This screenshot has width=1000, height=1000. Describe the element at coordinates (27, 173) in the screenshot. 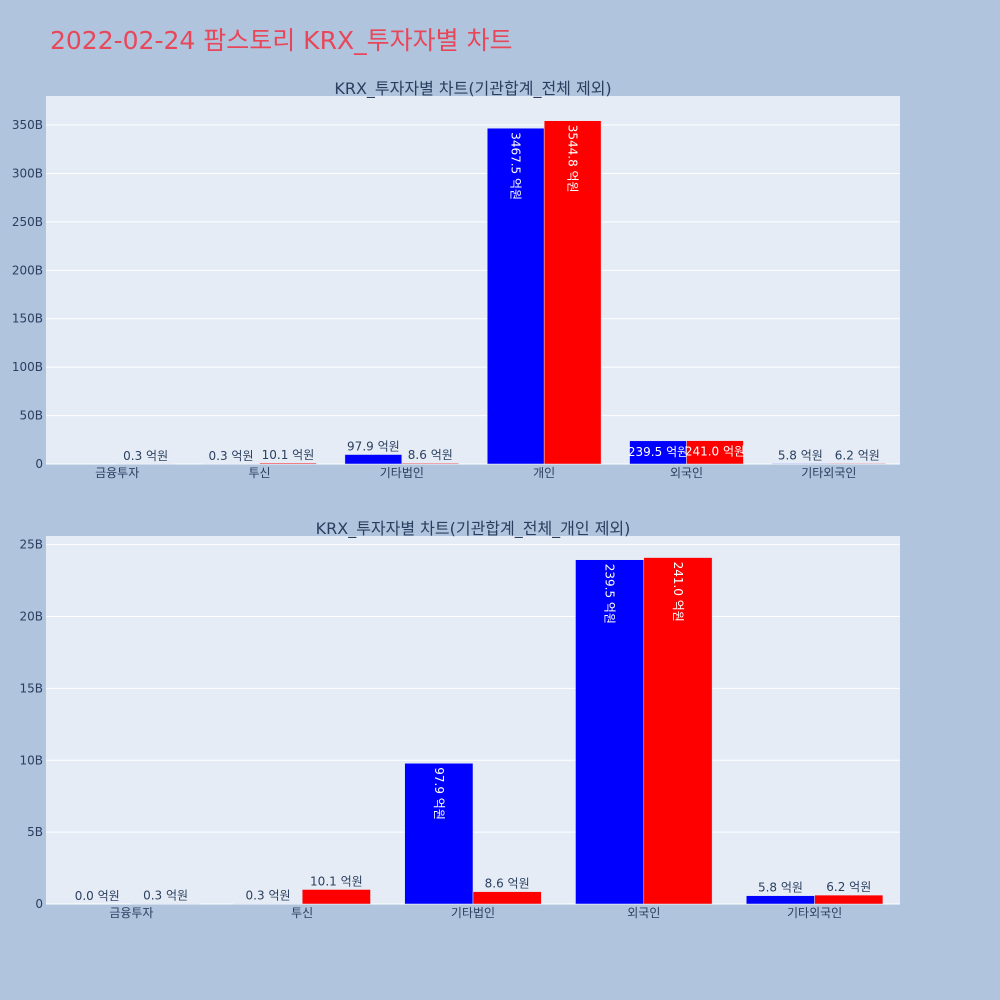

I see `y-tick-label: 300B` at that location.